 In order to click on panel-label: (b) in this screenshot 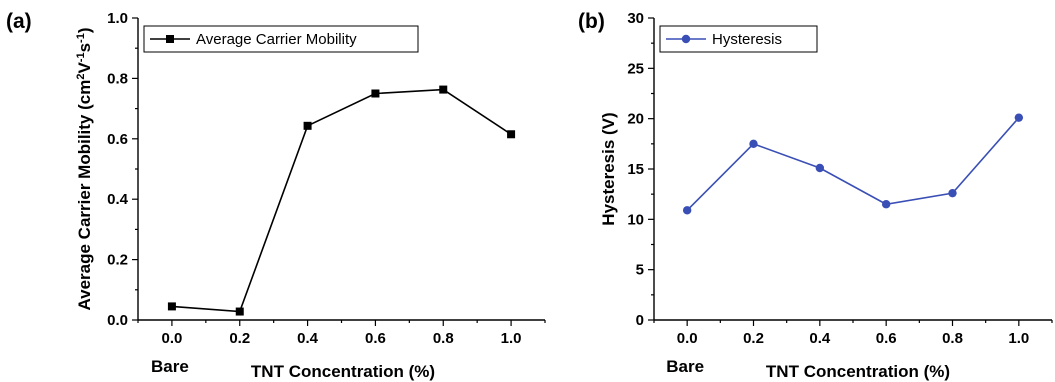, I will do `click(591, 21)`.